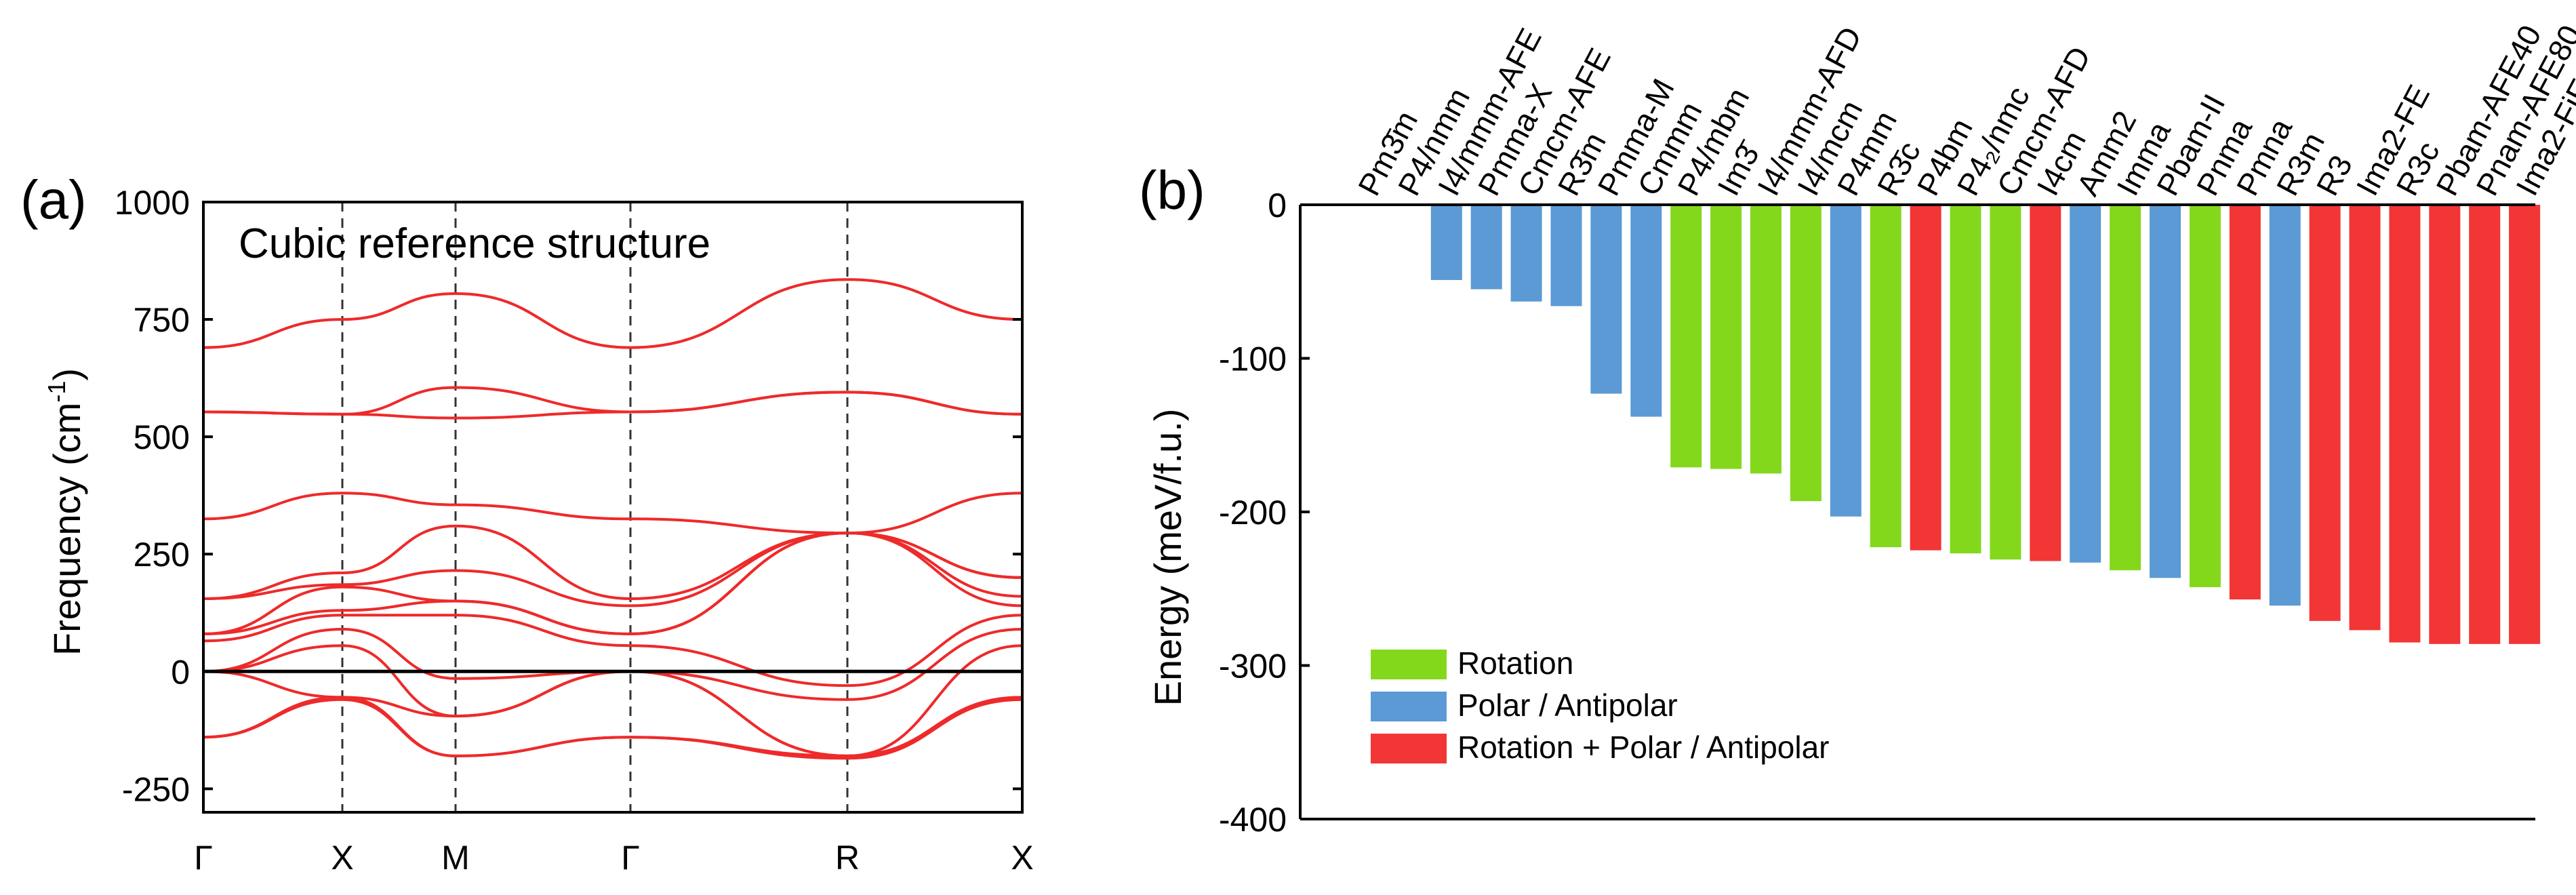 The height and width of the screenshot is (895, 2576). I want to click on legend-label-1: Polar / Antipolar, so click(1567, 705).